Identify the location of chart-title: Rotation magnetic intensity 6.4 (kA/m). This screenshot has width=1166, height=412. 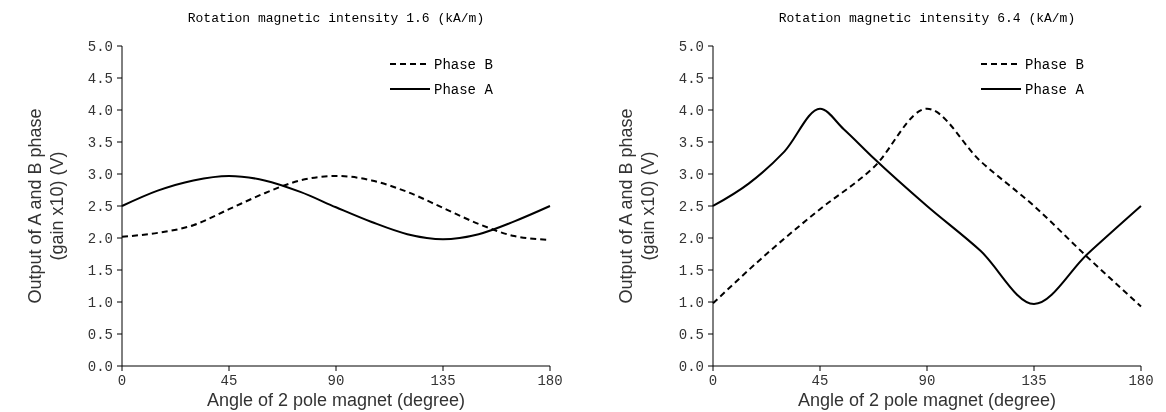
(927, 18).